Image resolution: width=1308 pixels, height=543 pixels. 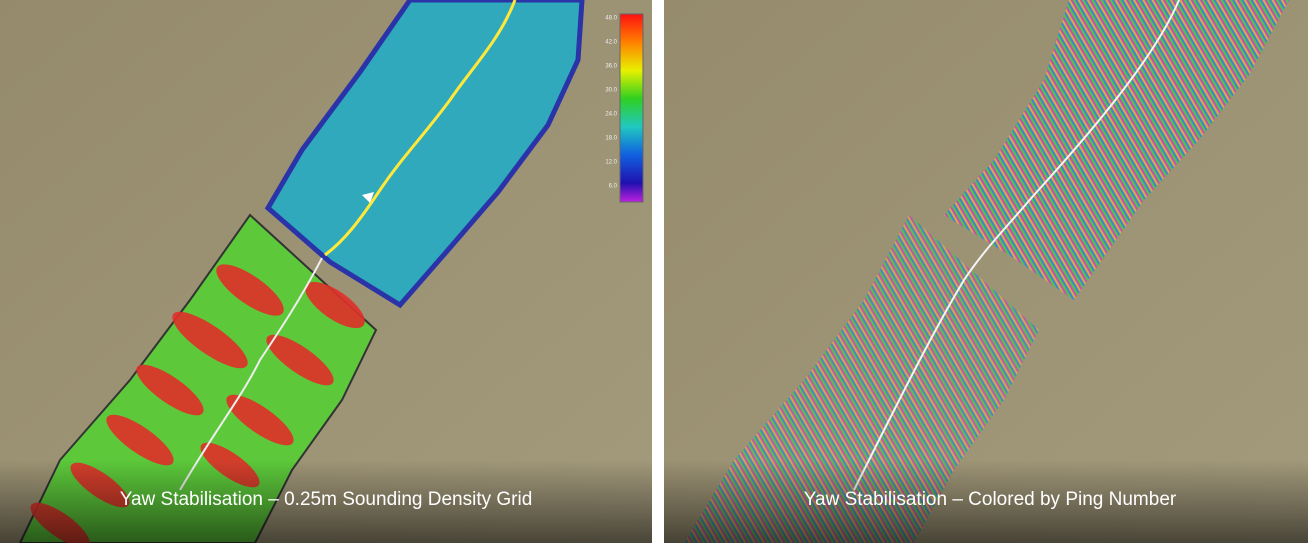 I want to click on colorbar, so click(x=631, y=108).